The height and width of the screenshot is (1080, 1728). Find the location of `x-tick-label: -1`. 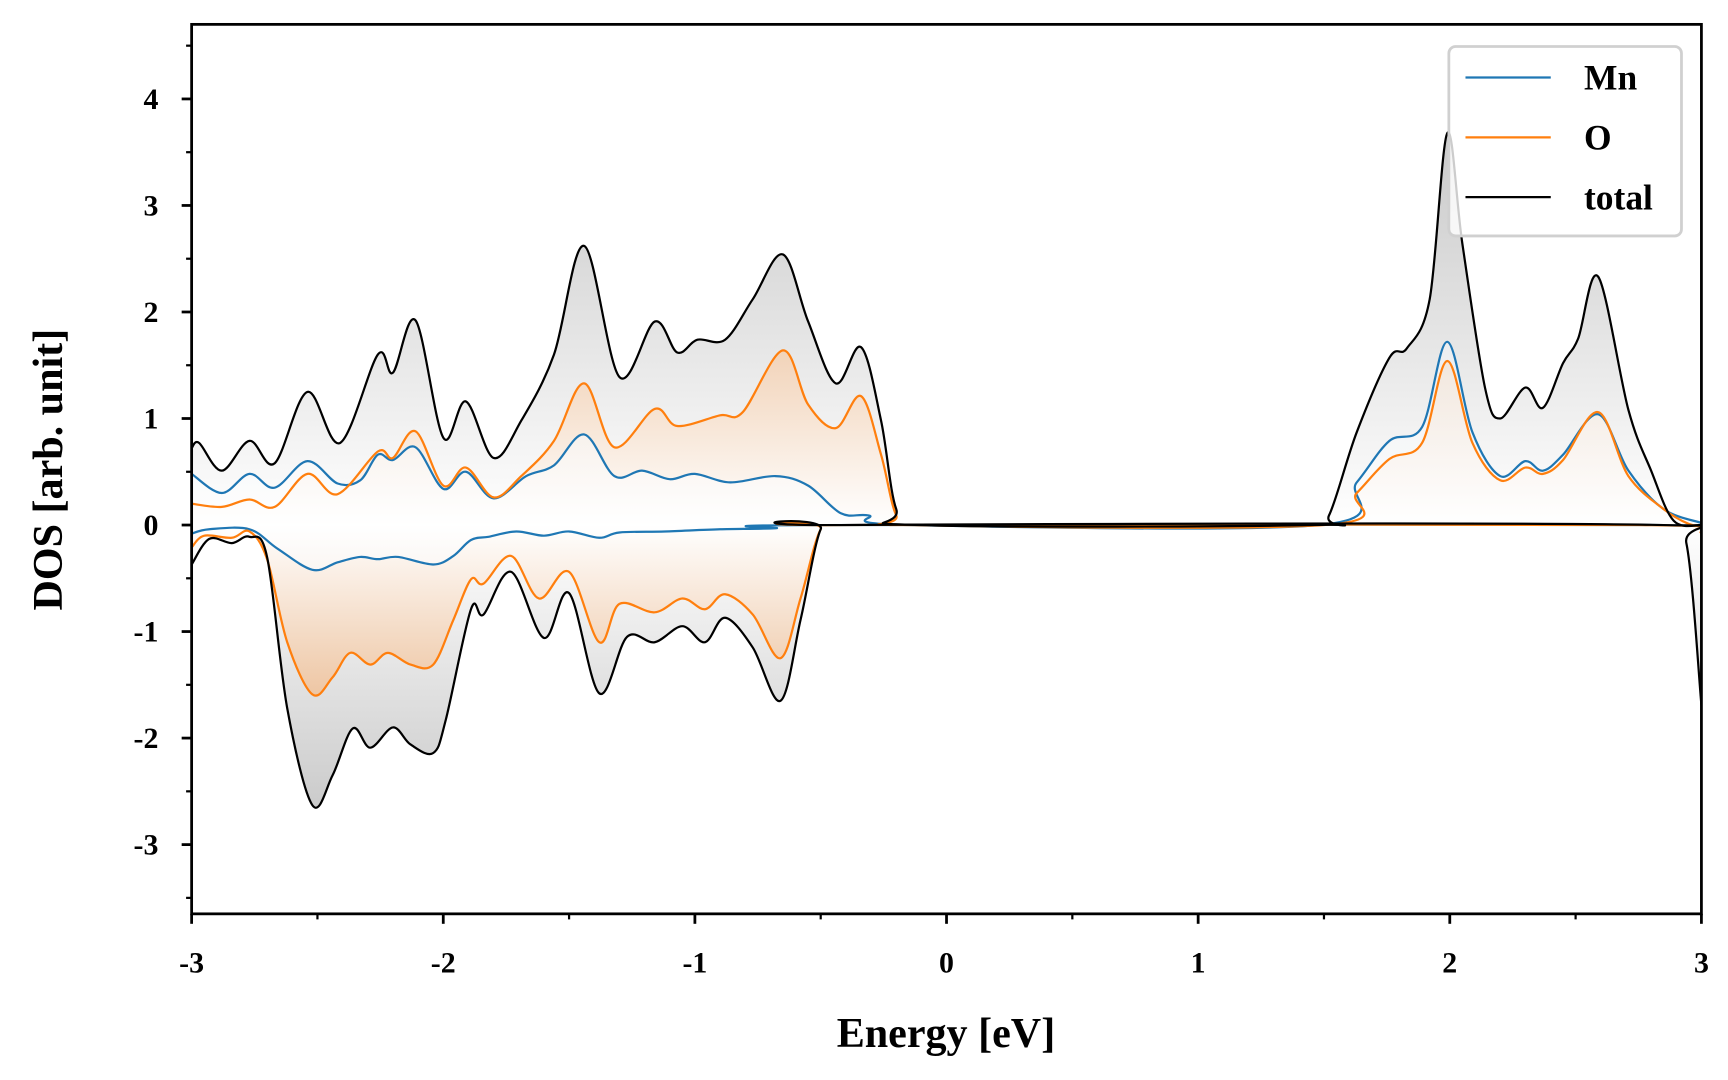

x-tick-label: -1 is located at coordinates (694, 963).